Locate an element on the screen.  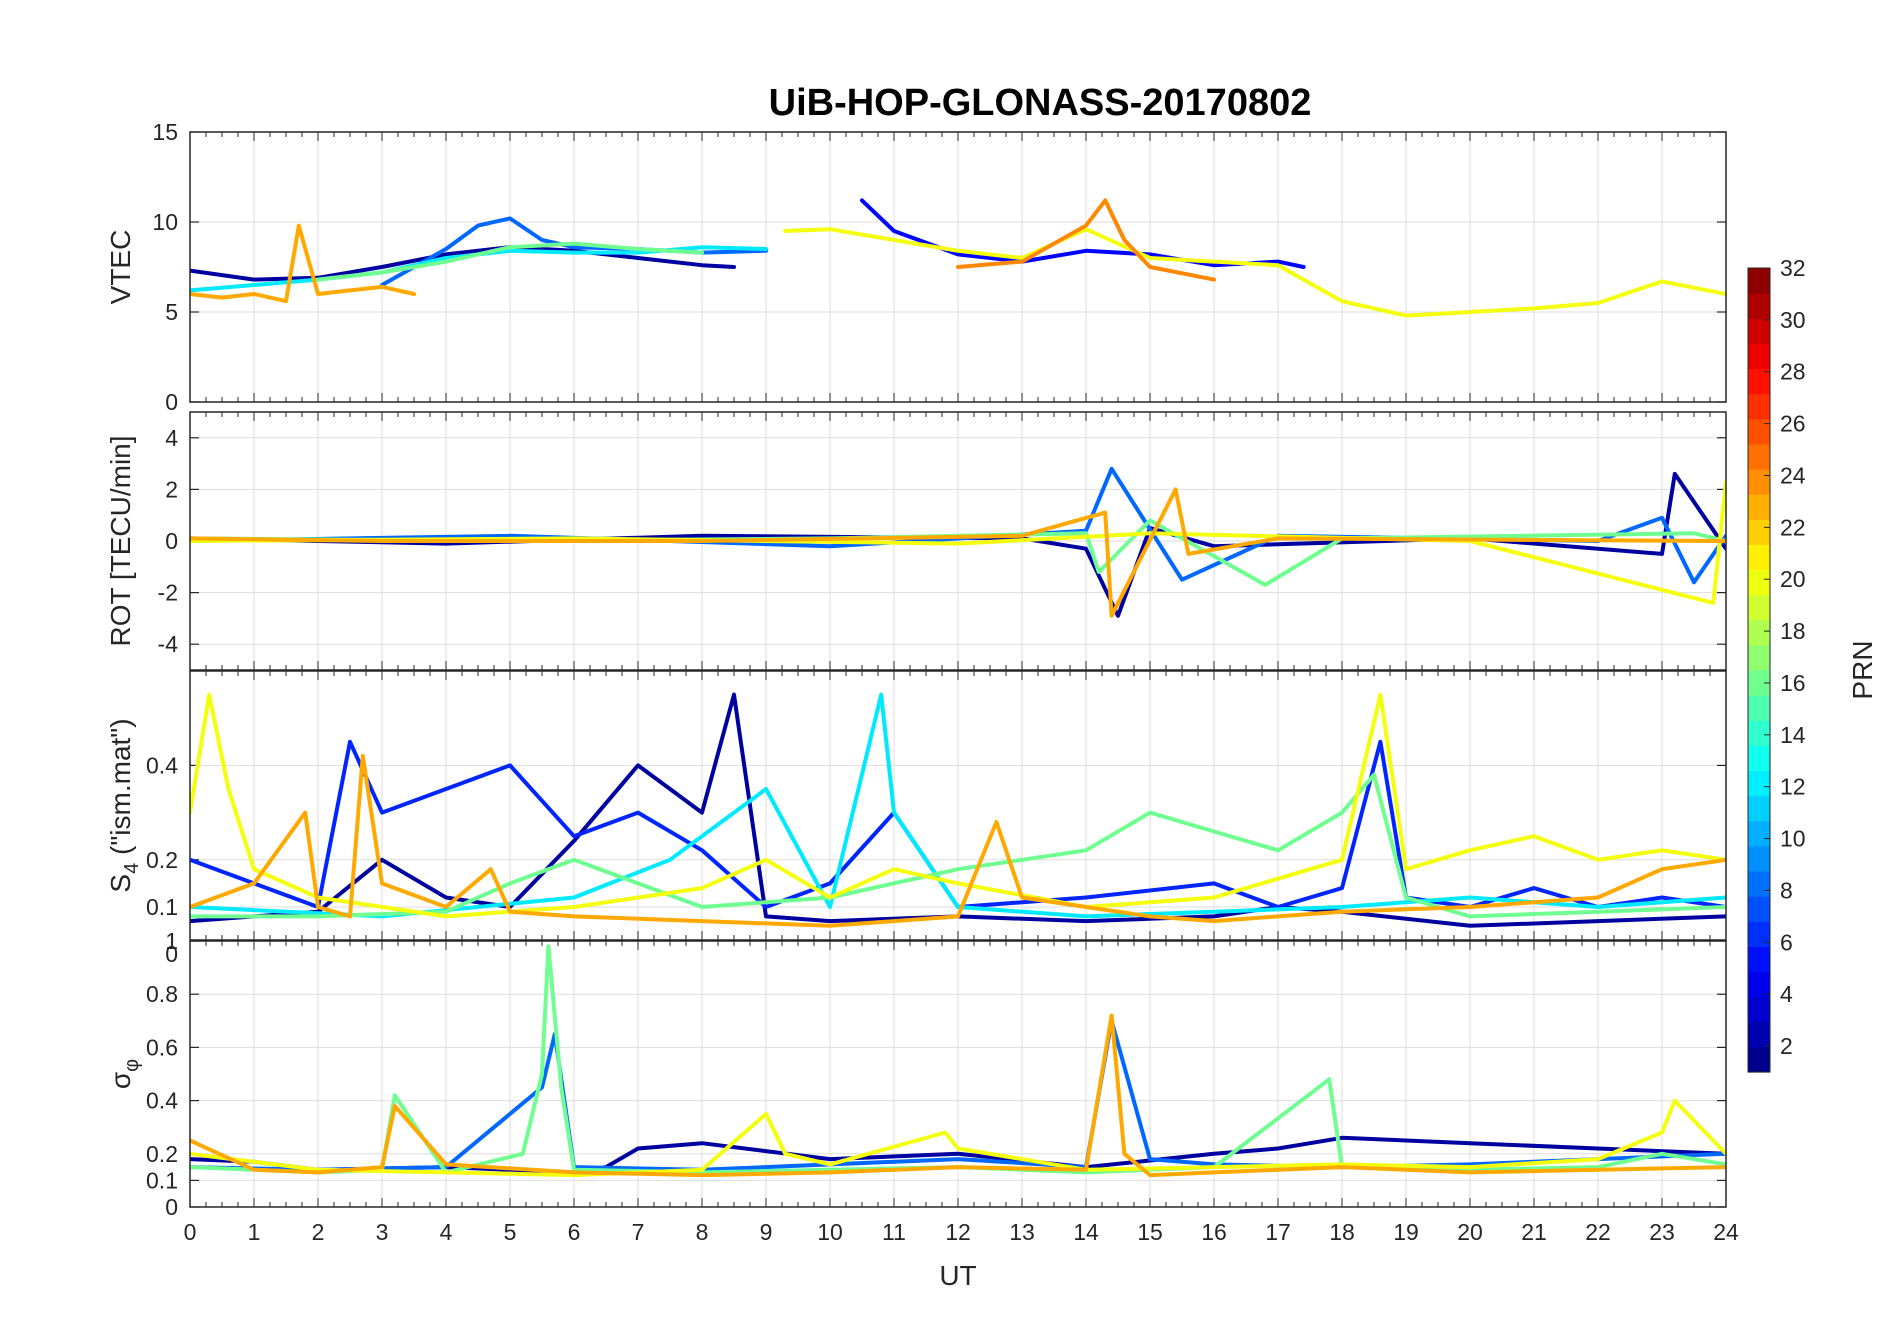
x-tick-label: 2 is located at coordinates (318, 1232).